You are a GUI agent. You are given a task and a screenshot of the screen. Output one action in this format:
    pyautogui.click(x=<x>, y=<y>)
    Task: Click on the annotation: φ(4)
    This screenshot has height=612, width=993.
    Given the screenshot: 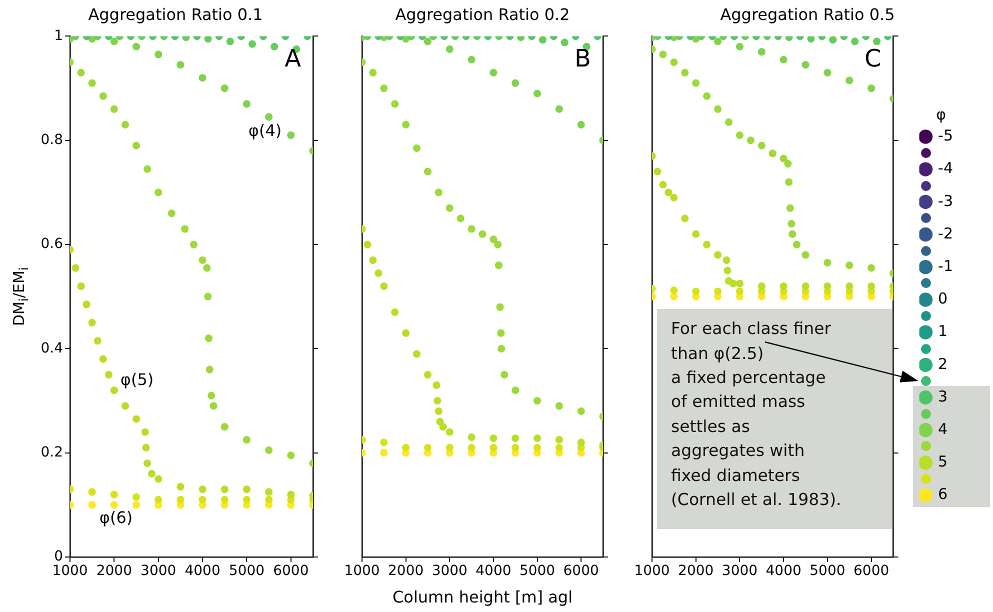 What is the action you would take?
    pyautogui.click(x=265, y=130)
    